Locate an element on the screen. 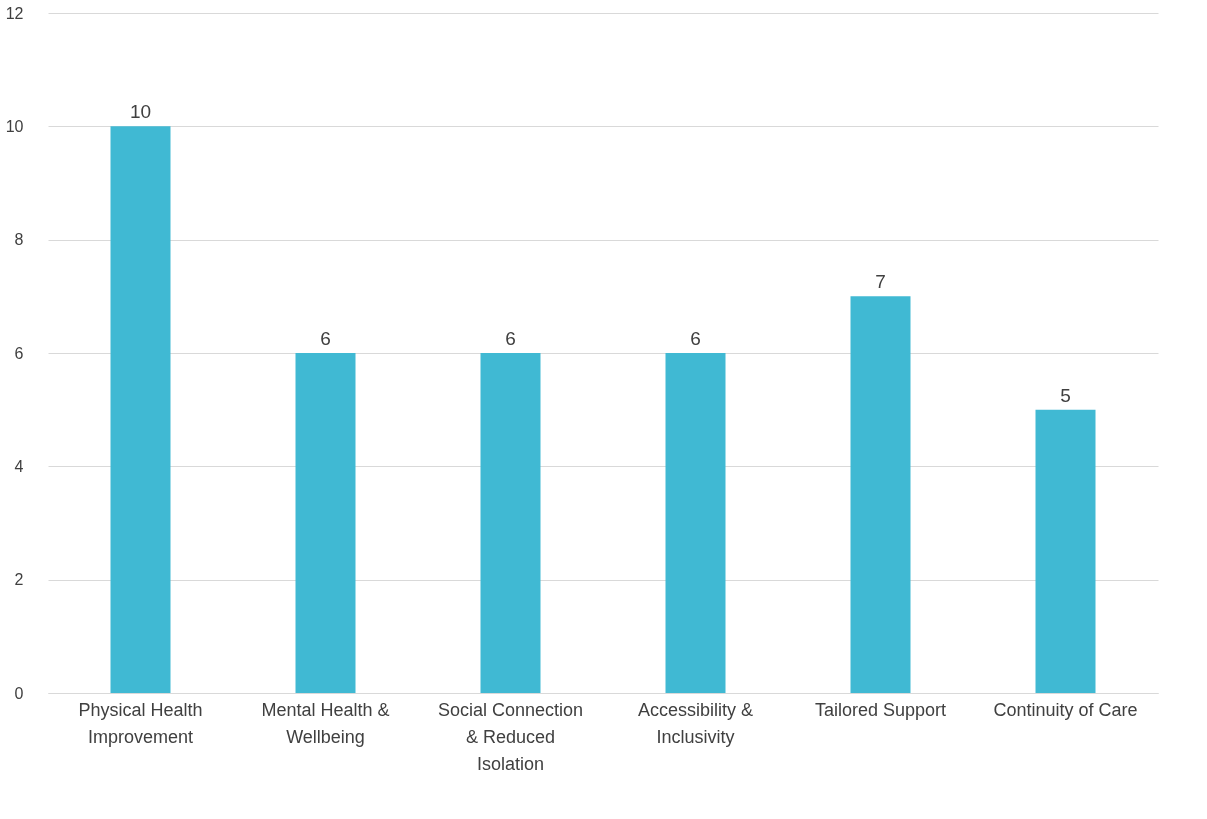 The height and width of the screenshot is (819, 1207). data-label: 10 is located at coordinates (140, 112).